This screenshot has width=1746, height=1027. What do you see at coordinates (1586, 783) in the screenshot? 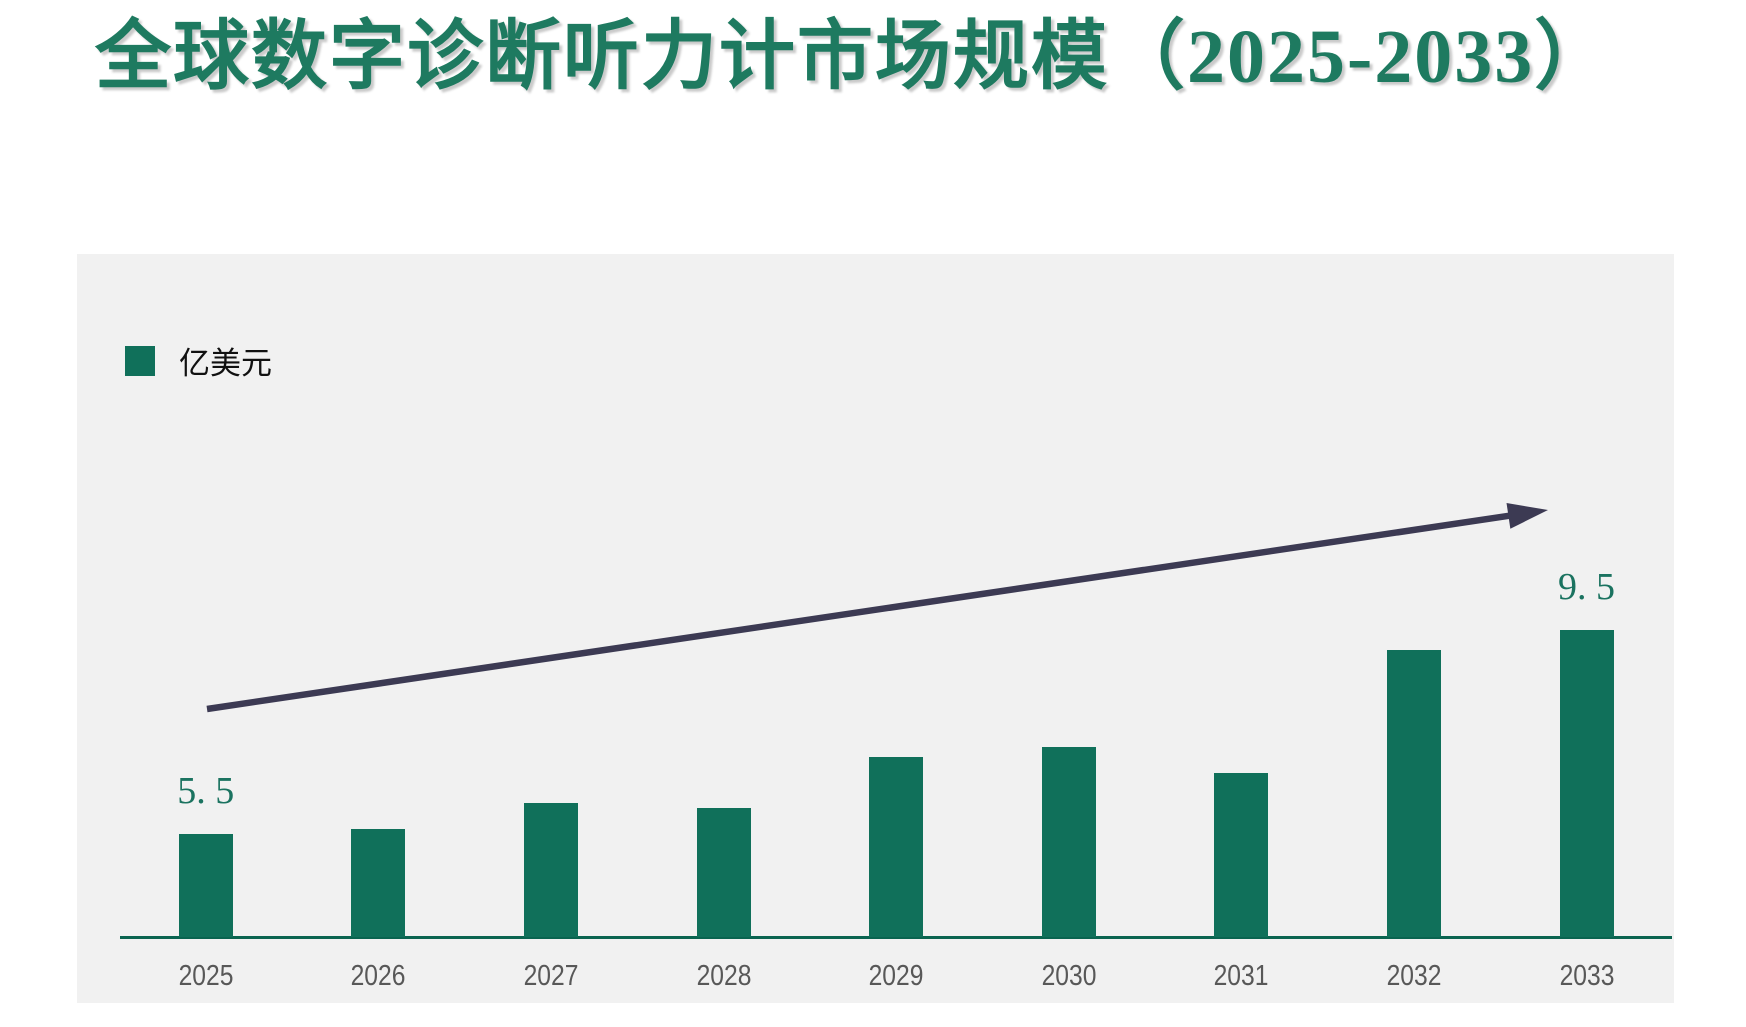
I see `bar-2033` at bounding box center [1586, 783].